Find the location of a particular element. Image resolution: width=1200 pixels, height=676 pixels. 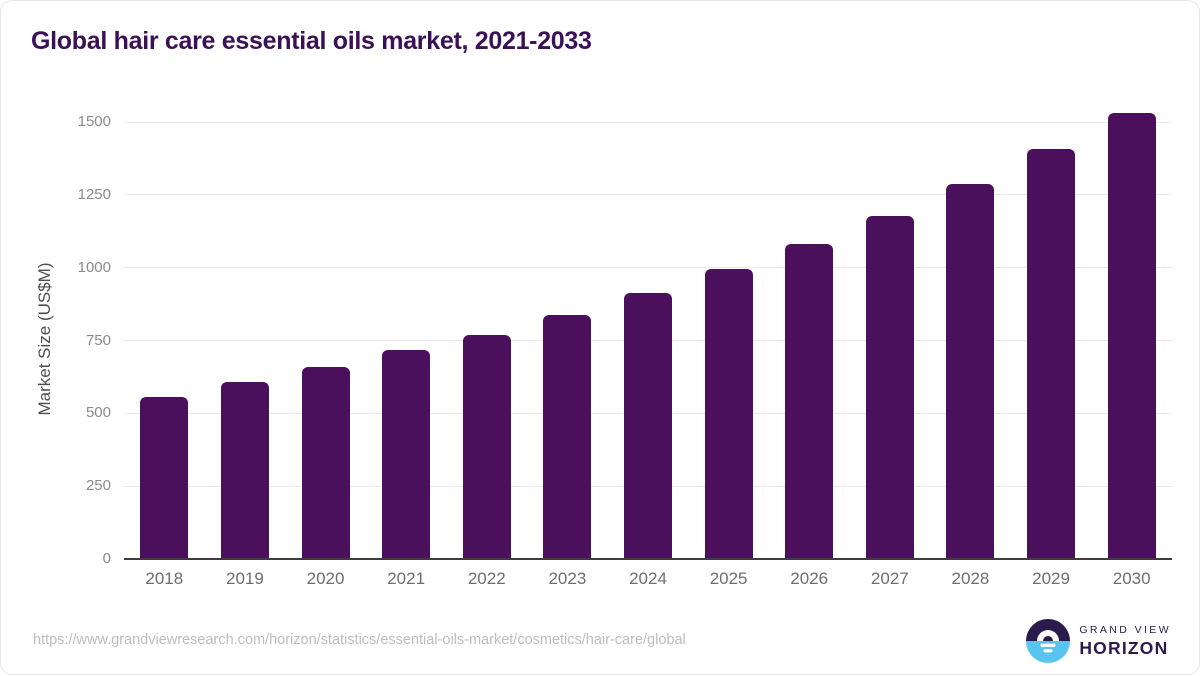

bar-2025 is located at coordinates (728, 414).